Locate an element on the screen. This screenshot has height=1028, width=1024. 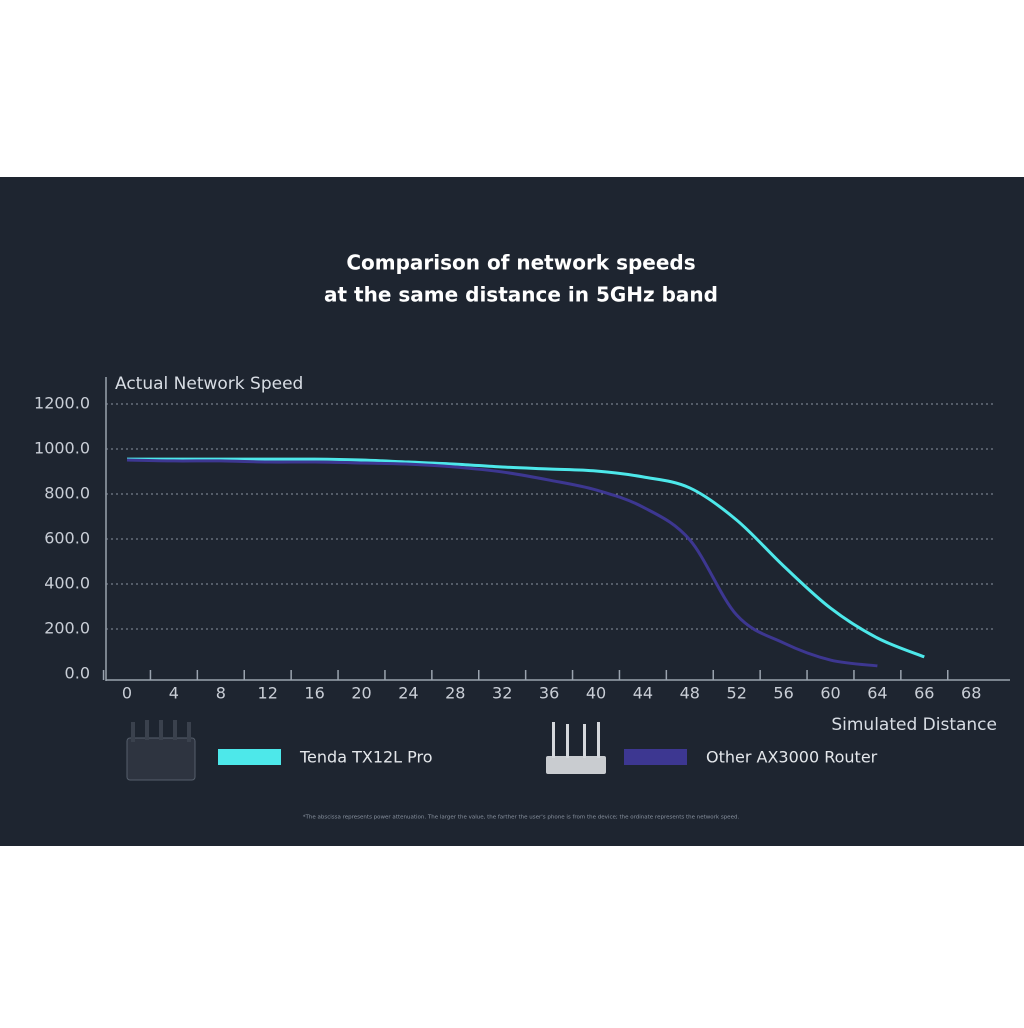
x-tick-label: 4 is located at coordinates (174, 693).